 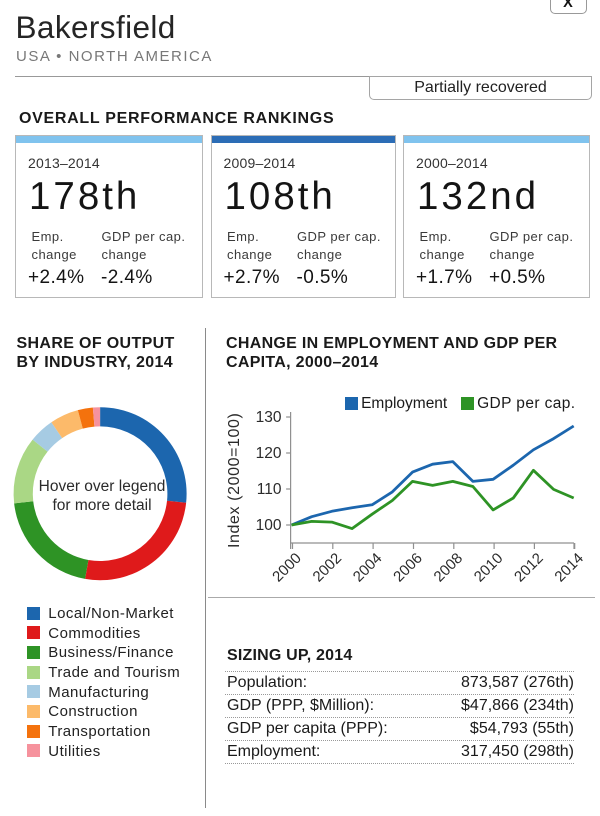 I want to click on svg-text: 2014, so click(x=569, y=568).